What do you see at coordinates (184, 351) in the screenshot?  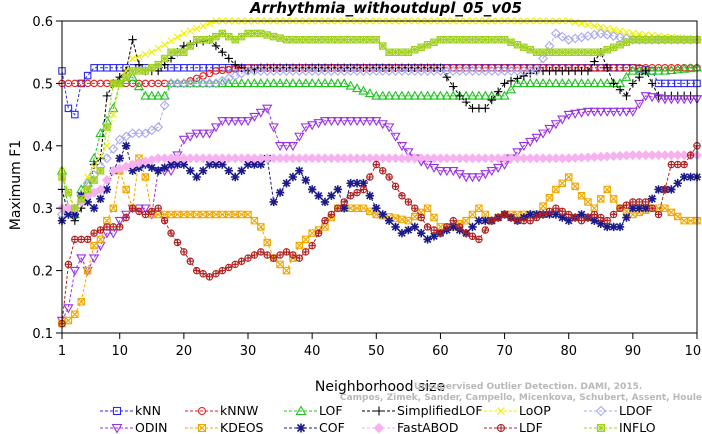 I see `x-tick-label: 20` at bounding box center [184, 351].